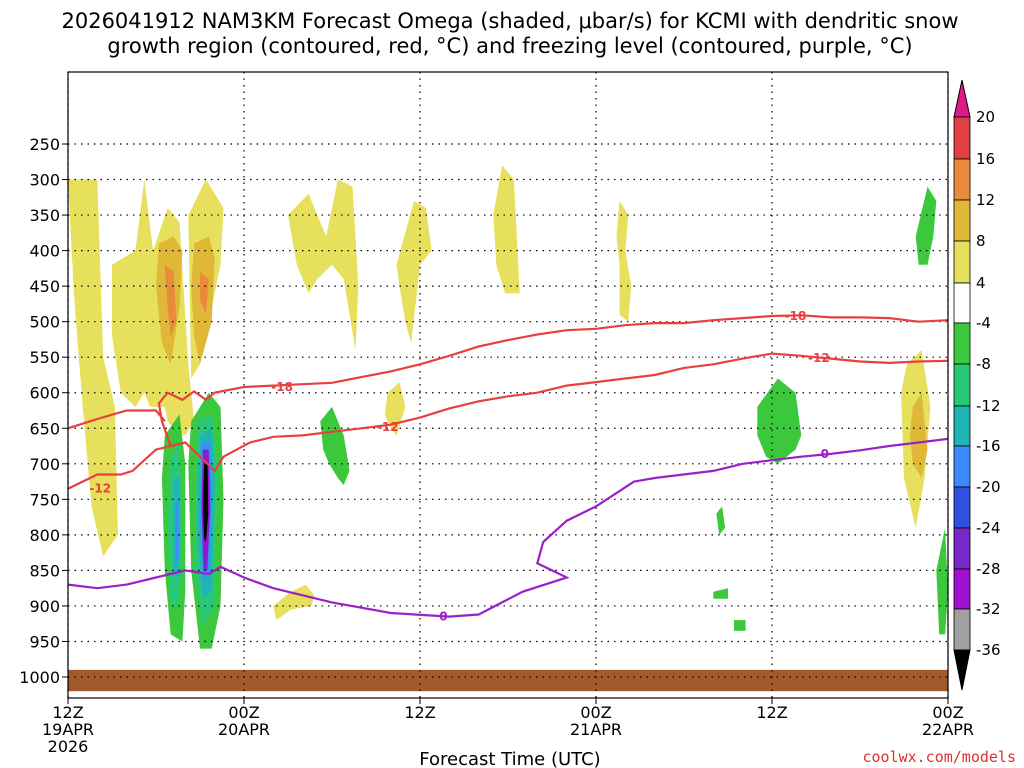  I want to click on colorbar-label-13: -36, so click(988, 650).